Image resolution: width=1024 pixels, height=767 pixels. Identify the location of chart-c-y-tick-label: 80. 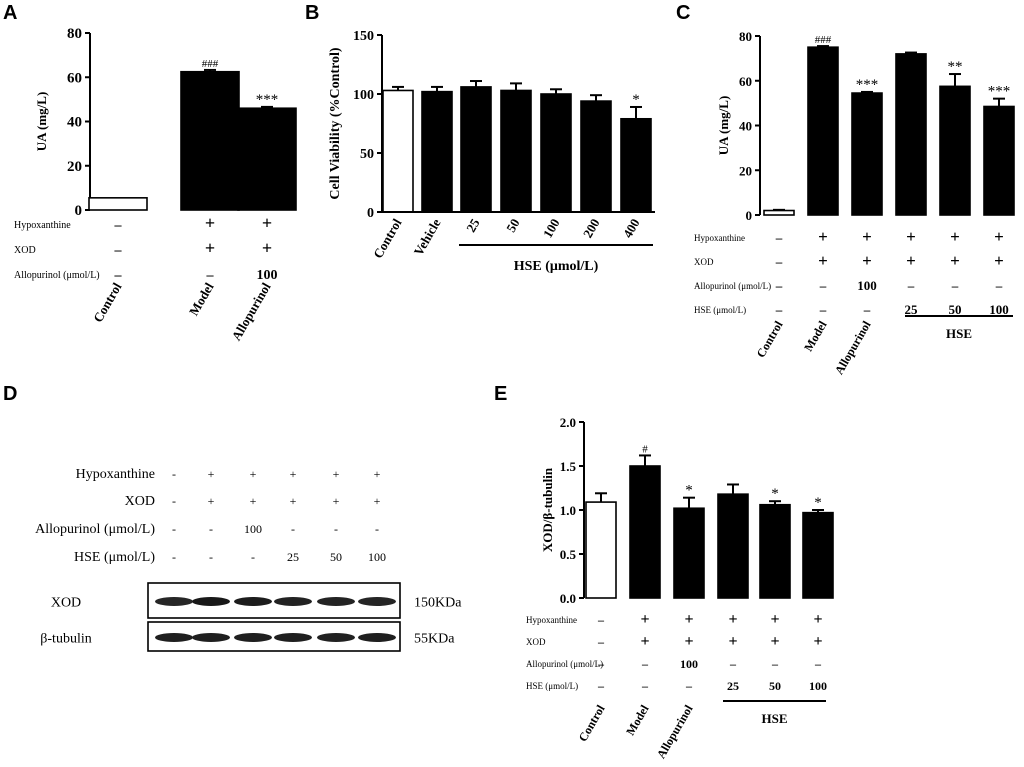
(745, 36).